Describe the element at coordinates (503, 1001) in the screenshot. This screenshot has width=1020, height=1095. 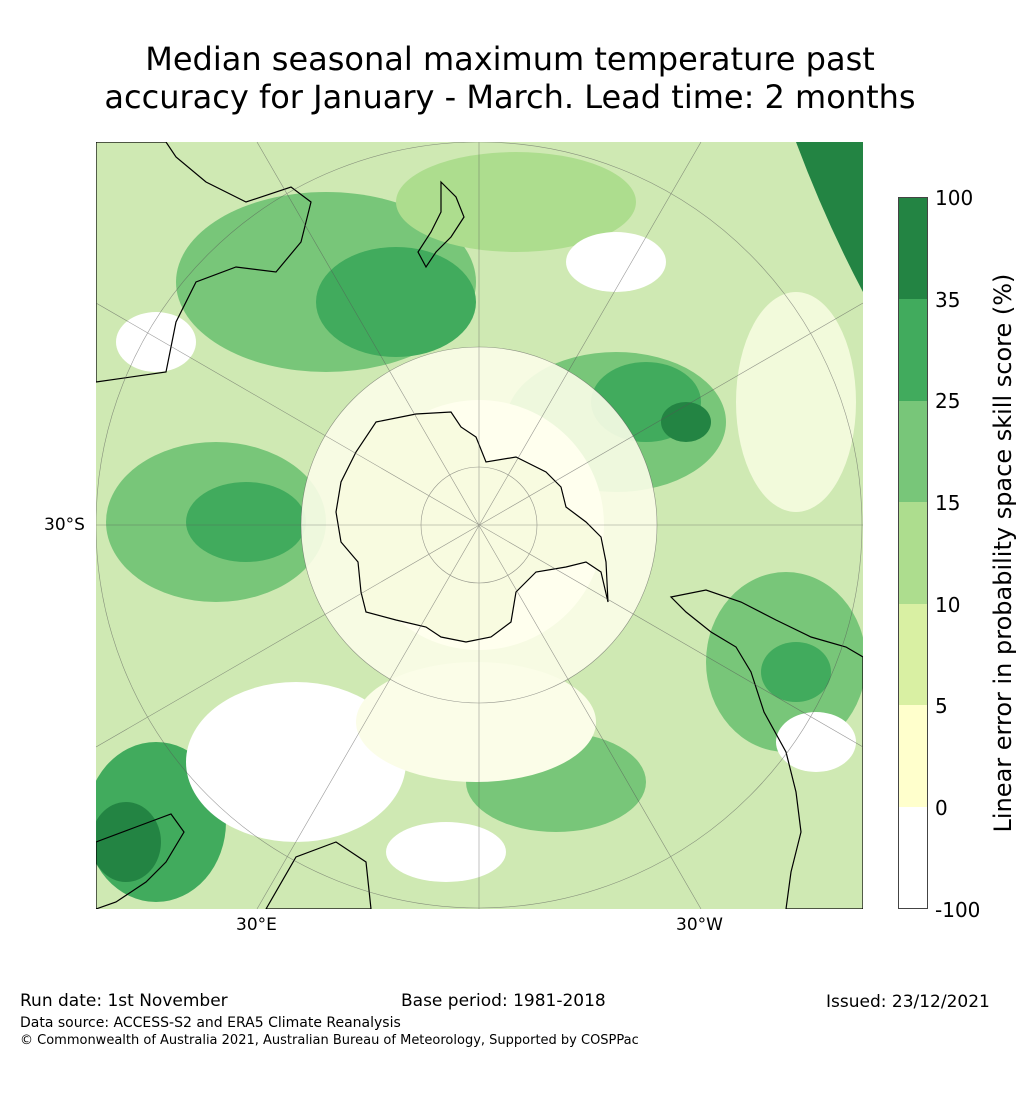
I see `base-period: Base period: 1981-2018` at that location.